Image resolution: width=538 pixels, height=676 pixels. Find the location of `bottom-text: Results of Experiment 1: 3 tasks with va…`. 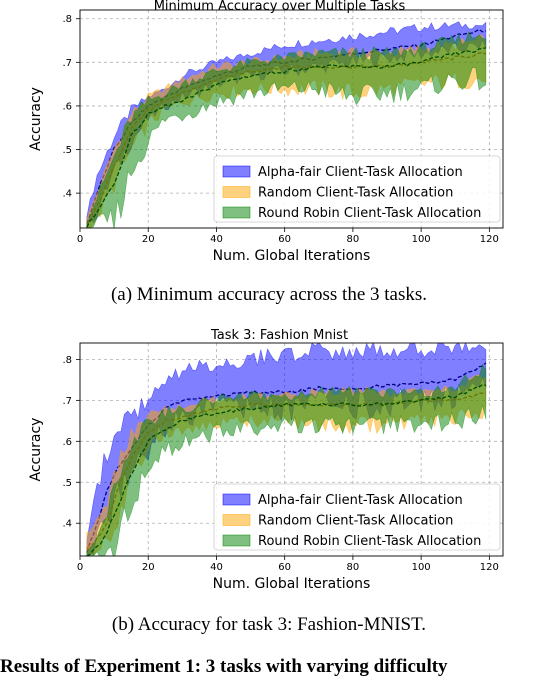

bottom-text: Results of Experiment 1: 3 tasks with va… is located at coordinates (224, 666).